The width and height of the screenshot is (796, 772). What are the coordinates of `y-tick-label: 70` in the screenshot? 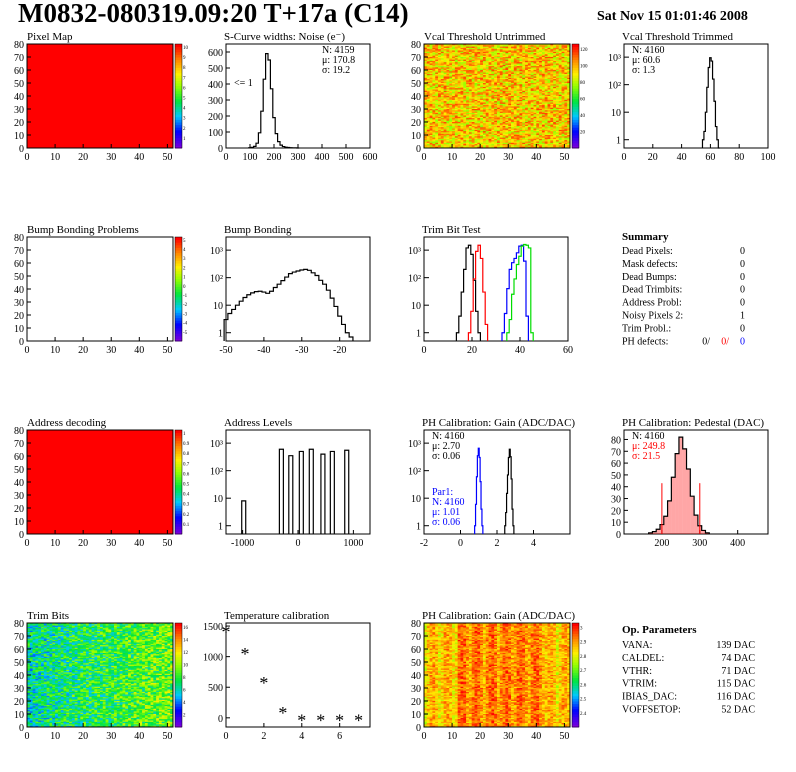 It's located at (19, 637).